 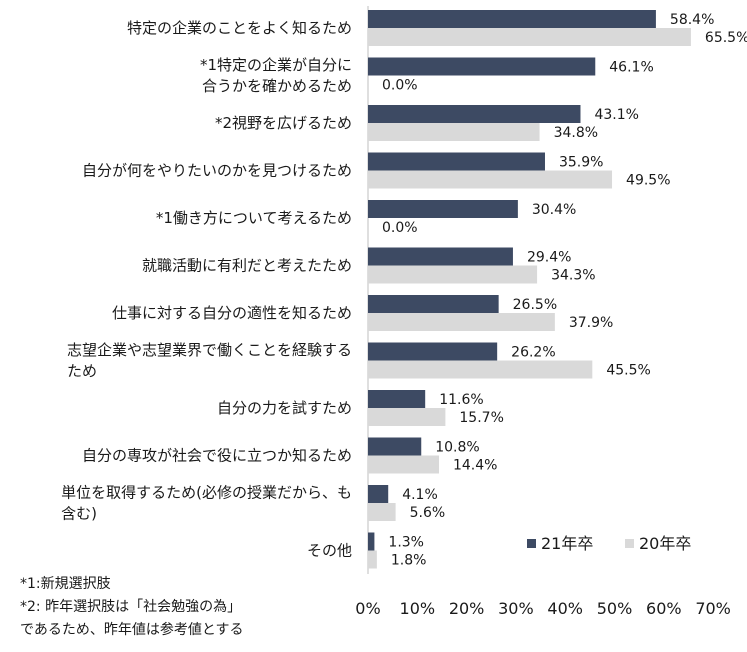 I want to click on data-label-21-7: 26.2%, so click(x=533, y=353).